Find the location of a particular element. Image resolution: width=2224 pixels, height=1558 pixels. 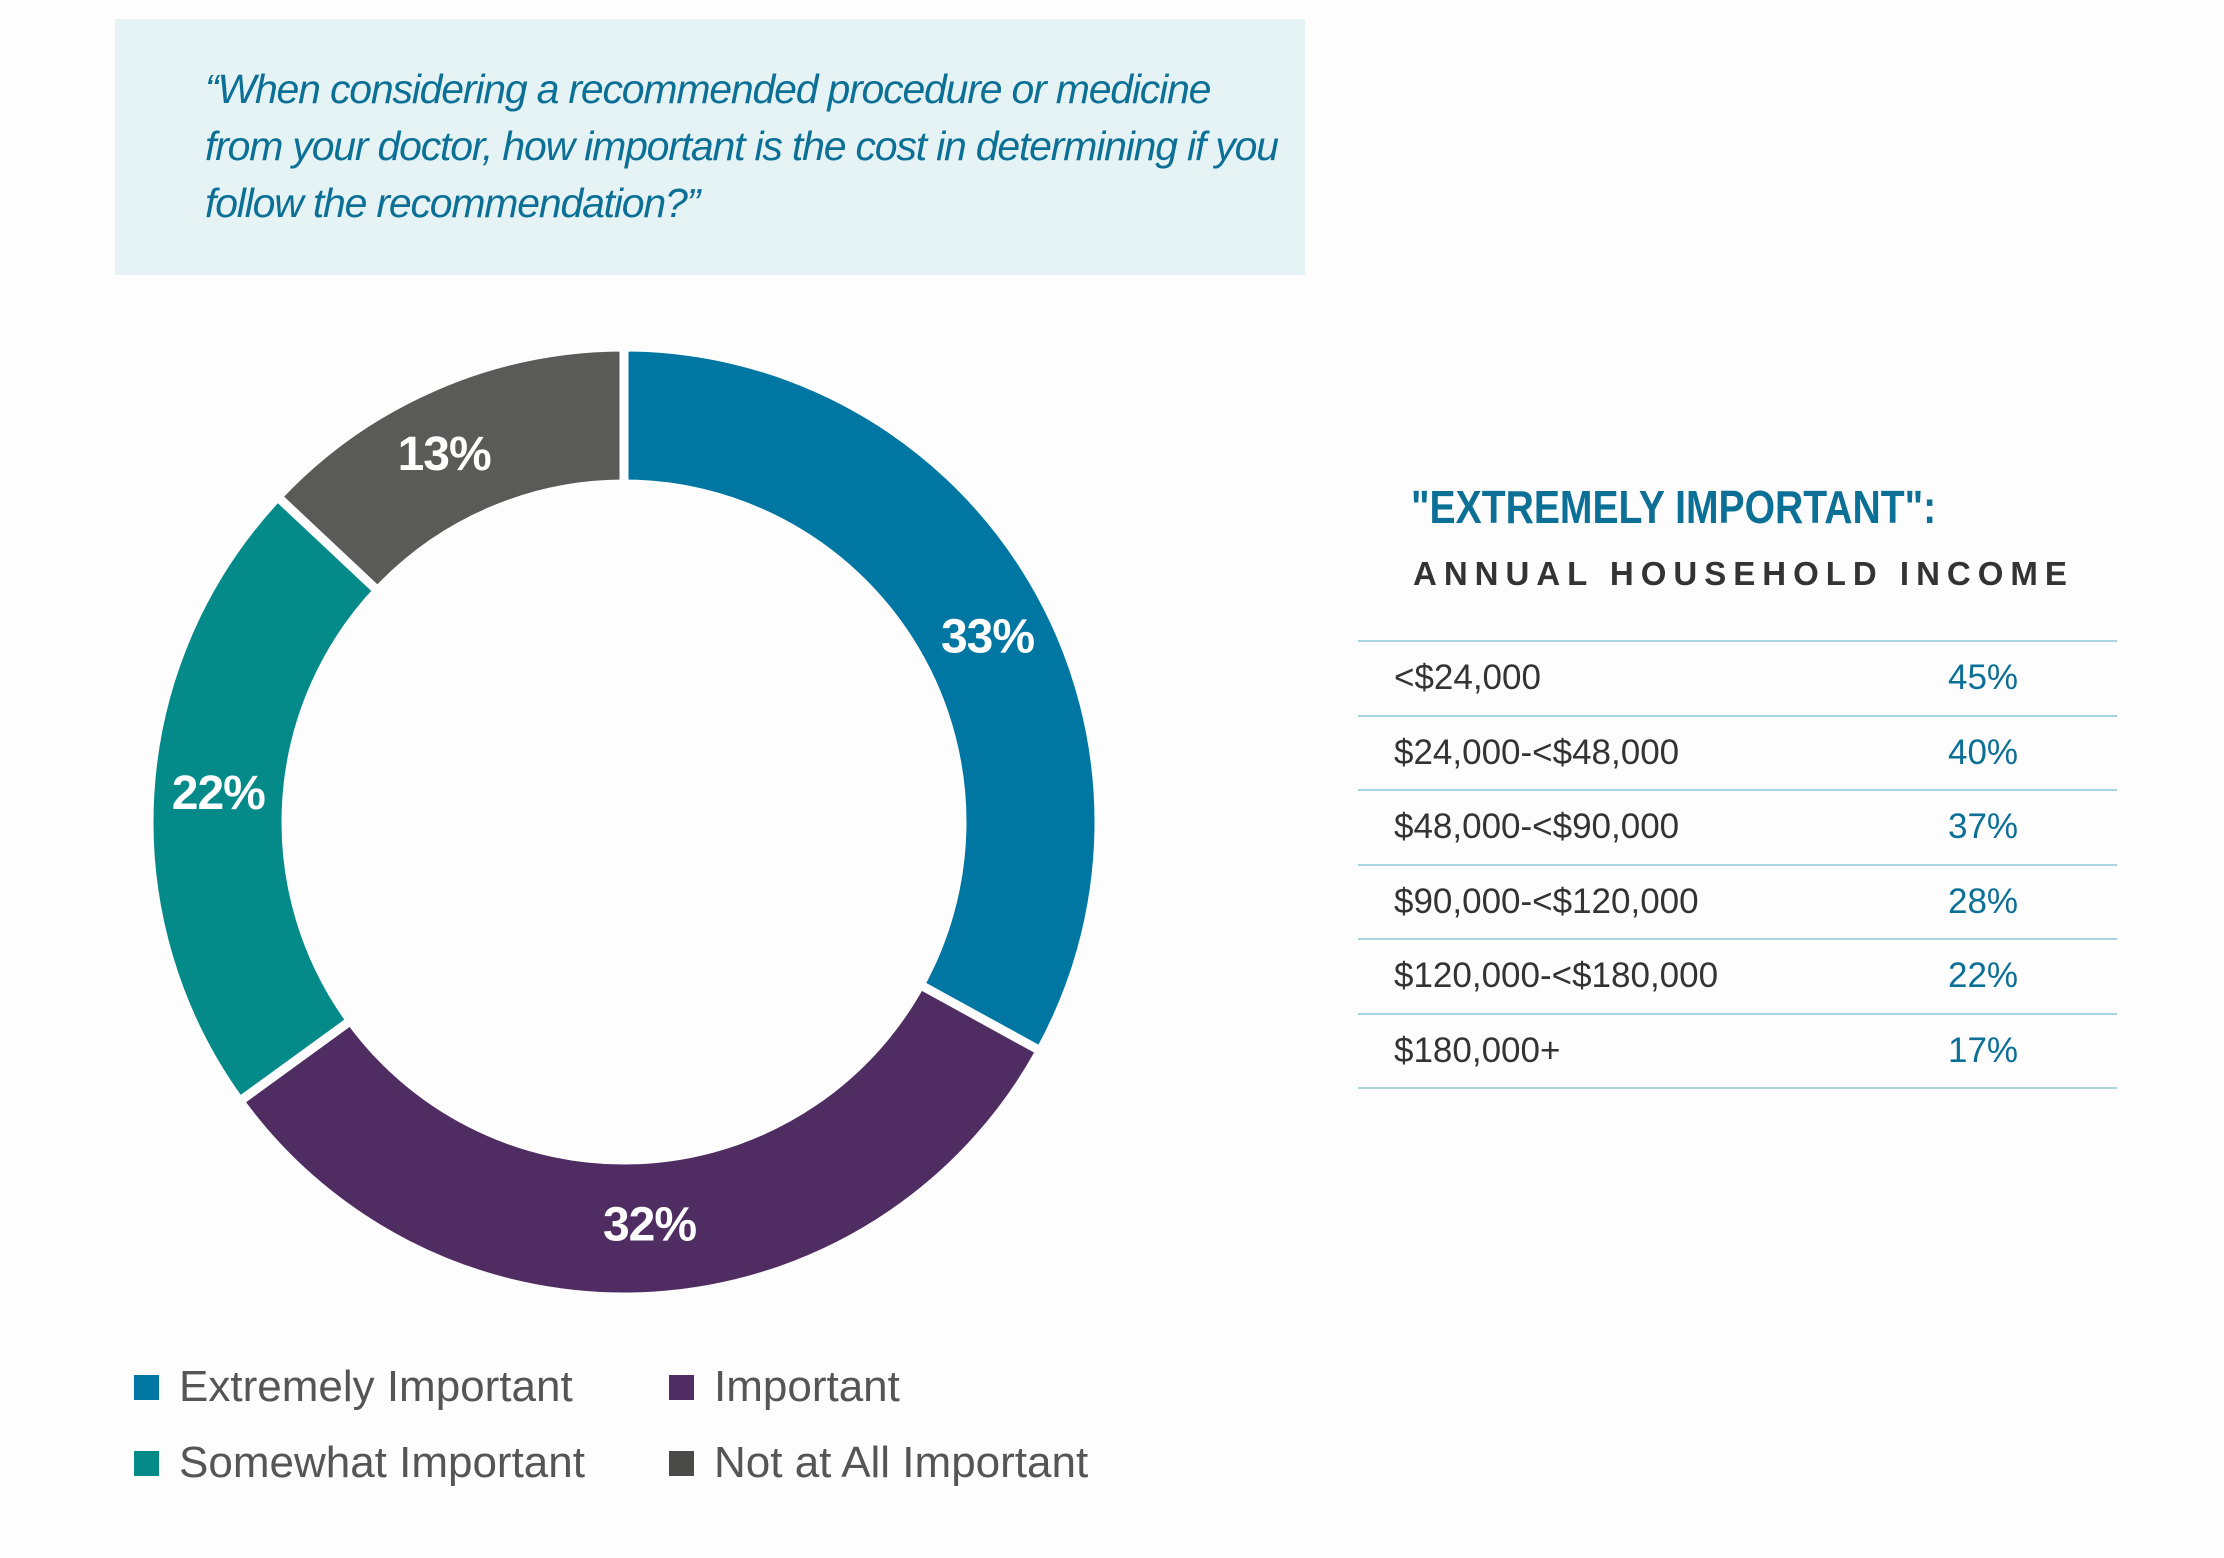

value-cell: 37% is located at coordinates (1983, 827).